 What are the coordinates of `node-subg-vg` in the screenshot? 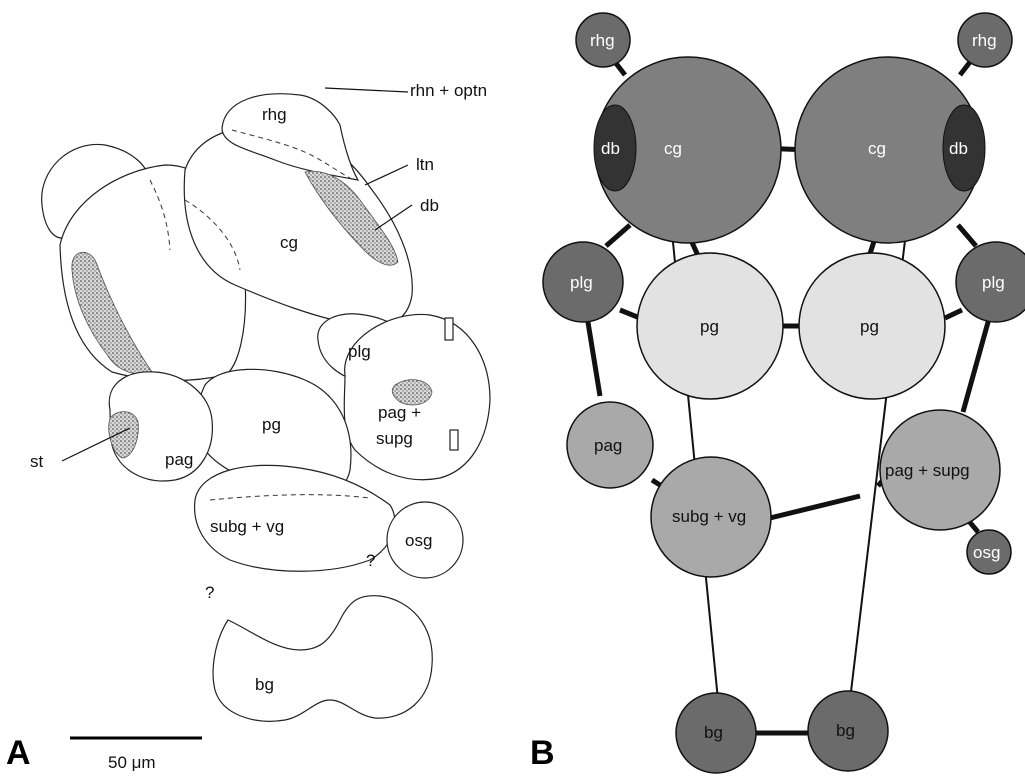 It's located at (711, 517).